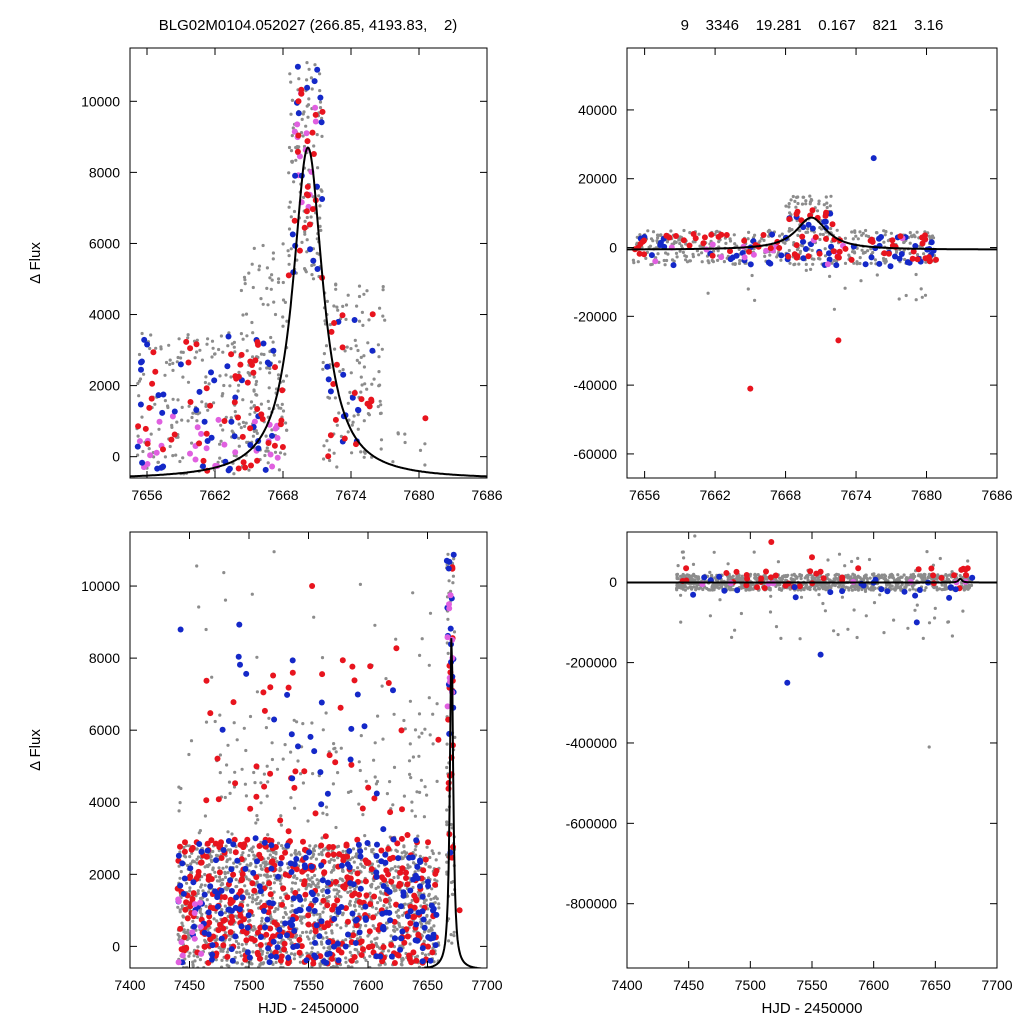  Describe the element at coordinates (308, 985) in the screenshot. I see `x-tick-label: 7550` at that location.